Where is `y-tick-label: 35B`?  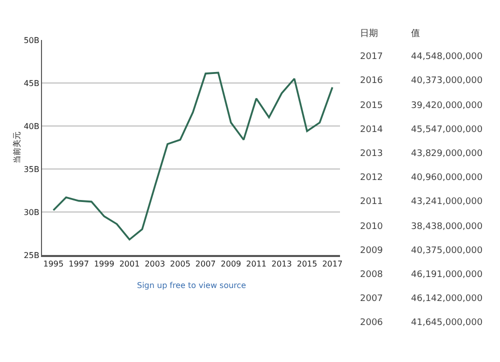 y-tick-label: 35B is located at coordinates (32, 169).